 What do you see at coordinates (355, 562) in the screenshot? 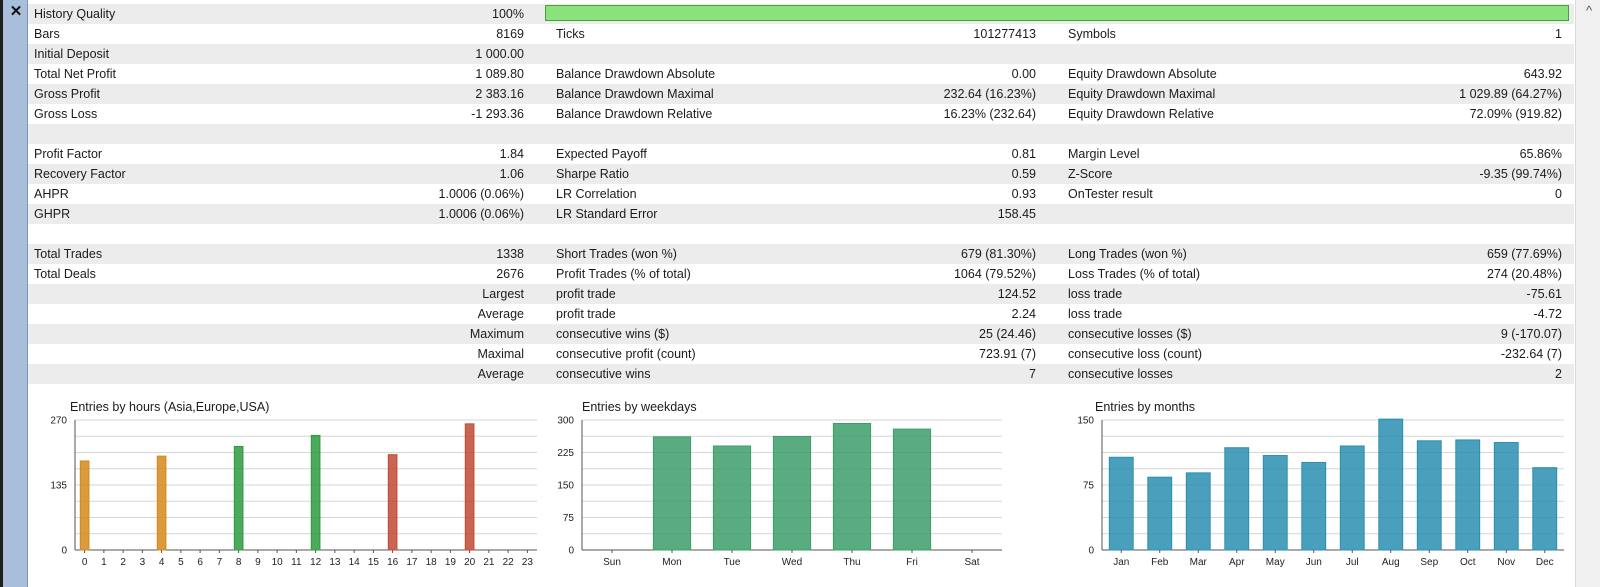
I see `x-tick-label: 14` at bounding box center [355, 562].